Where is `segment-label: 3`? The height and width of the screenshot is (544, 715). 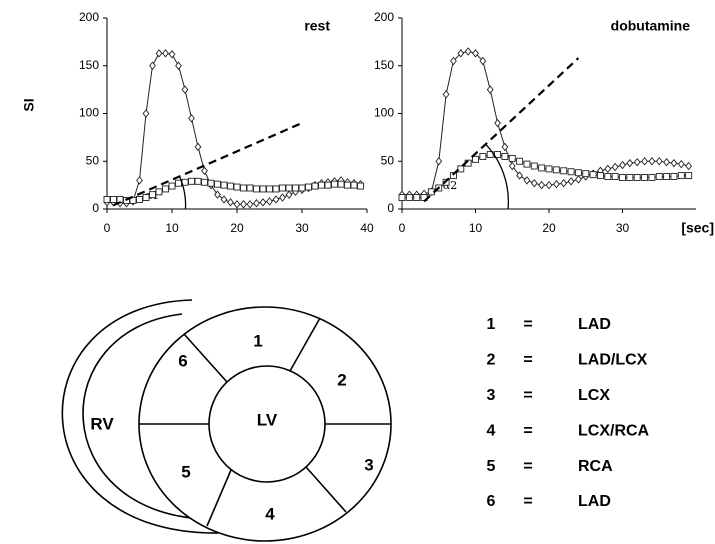
segment-label: 3 is located at coordinates (368, 464).